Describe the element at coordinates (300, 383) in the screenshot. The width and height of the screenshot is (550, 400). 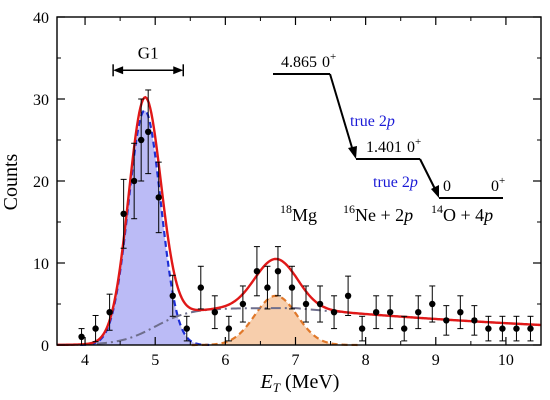
I see `x-axis-label: ET (MeV)` at that location.